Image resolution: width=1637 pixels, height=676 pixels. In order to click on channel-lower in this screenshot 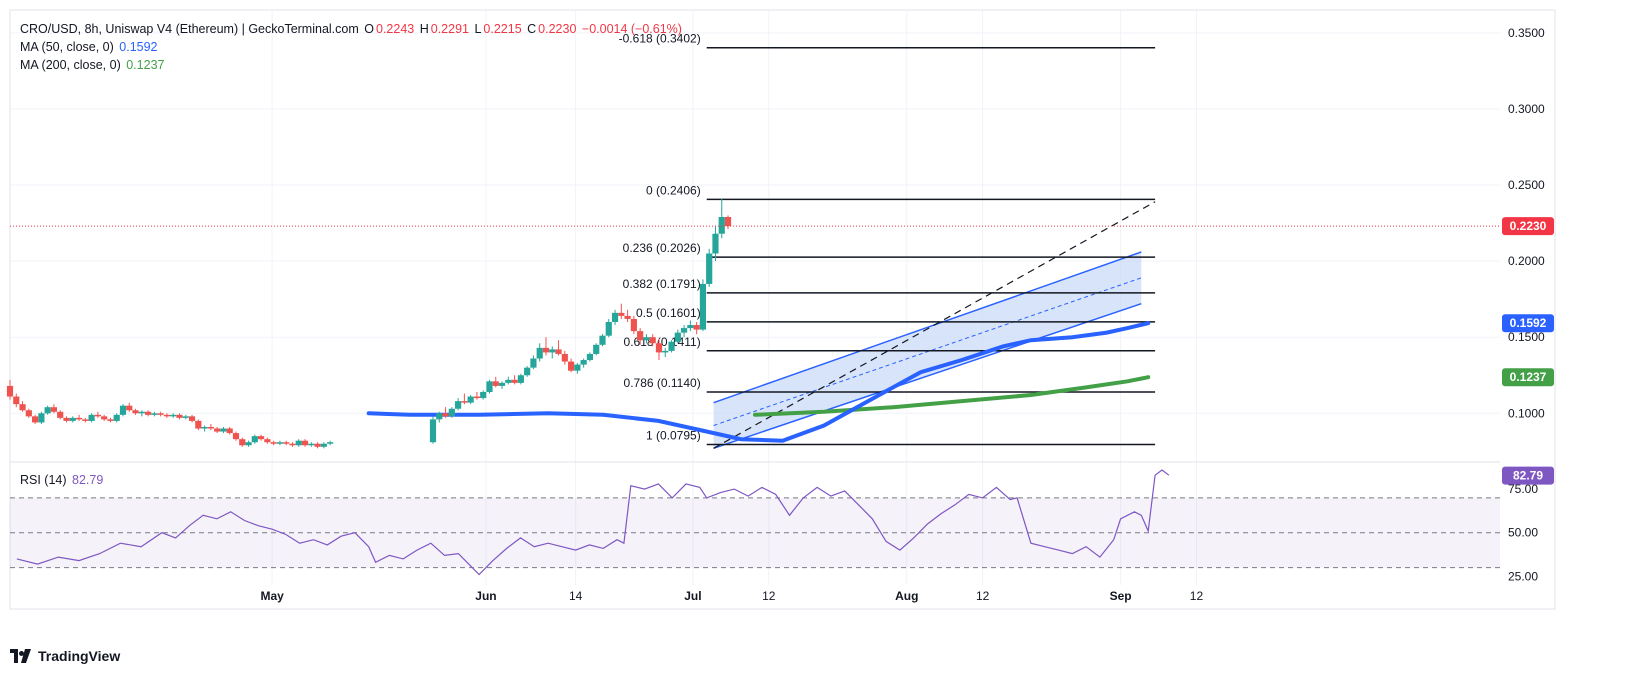, I will do `click(927, 376)`.